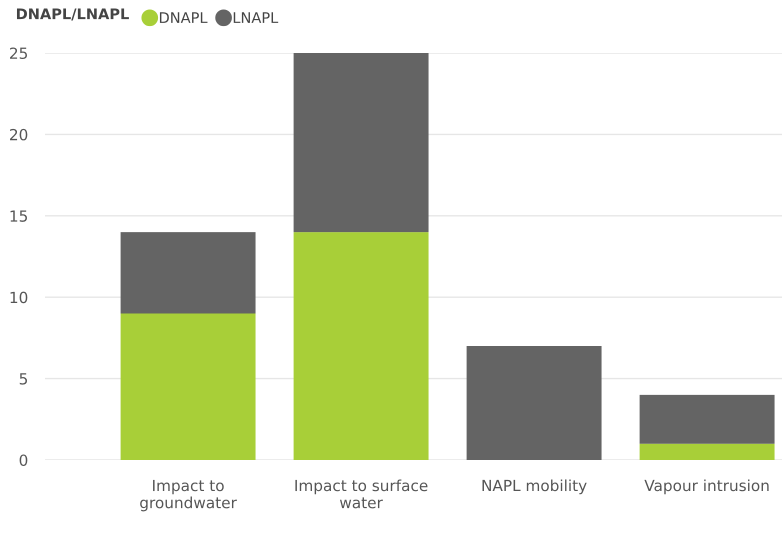 This screenshot has width=782, height=537. Describe the element at coordinates (256, 17) in the screenshot. I see `legend-label: LNAPL` at that location.